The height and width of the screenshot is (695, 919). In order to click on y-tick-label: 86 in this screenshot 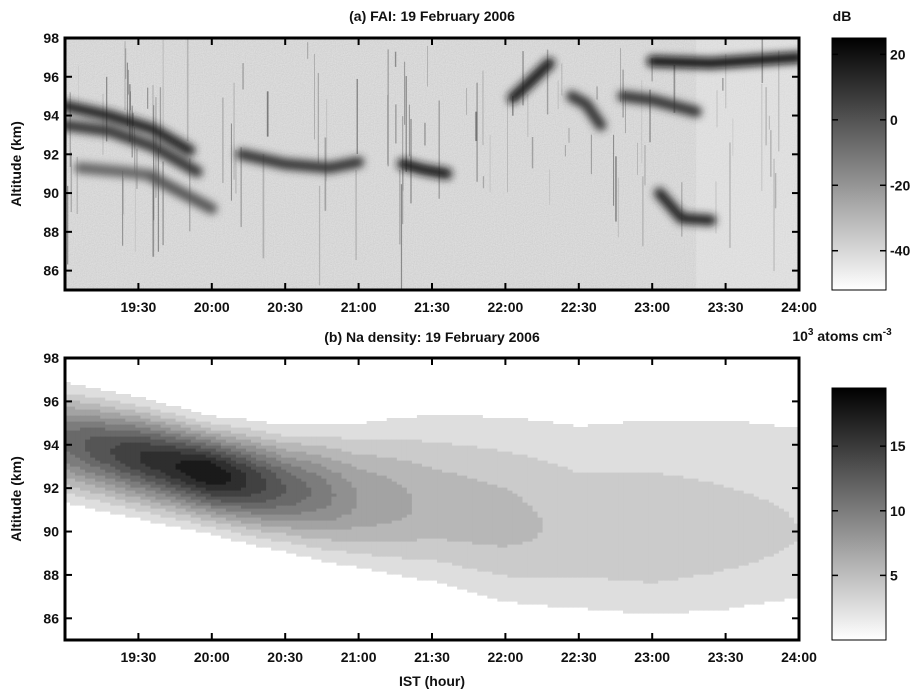, I will do `click(51, 271)`.